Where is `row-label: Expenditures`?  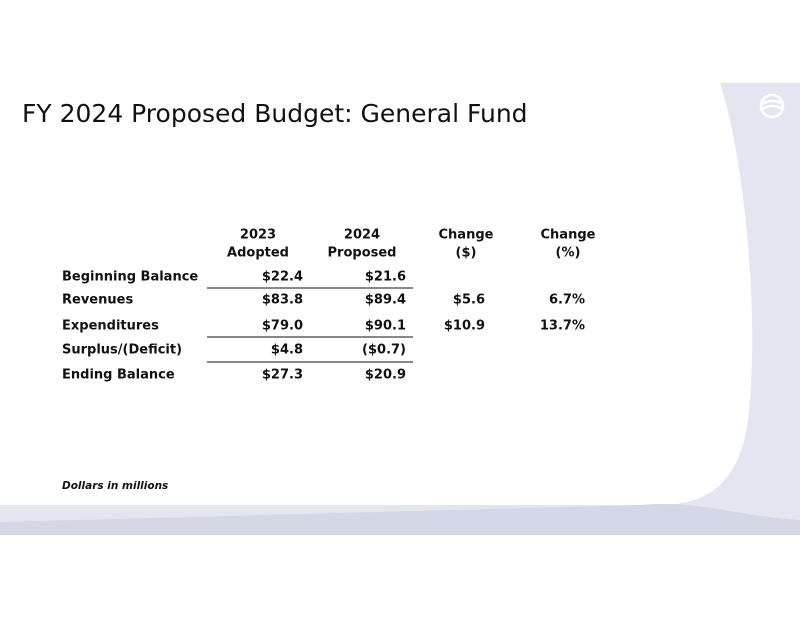
row-label: Expenditures is located at coordinates (110, 326).